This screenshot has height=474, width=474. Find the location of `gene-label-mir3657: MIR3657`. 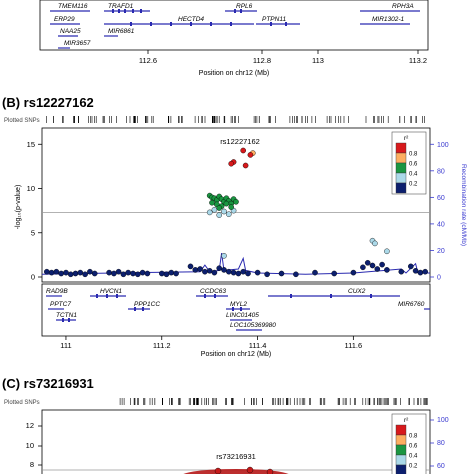

gene-label-mir3657: MIR3657 is located at coordinates (77, 43).